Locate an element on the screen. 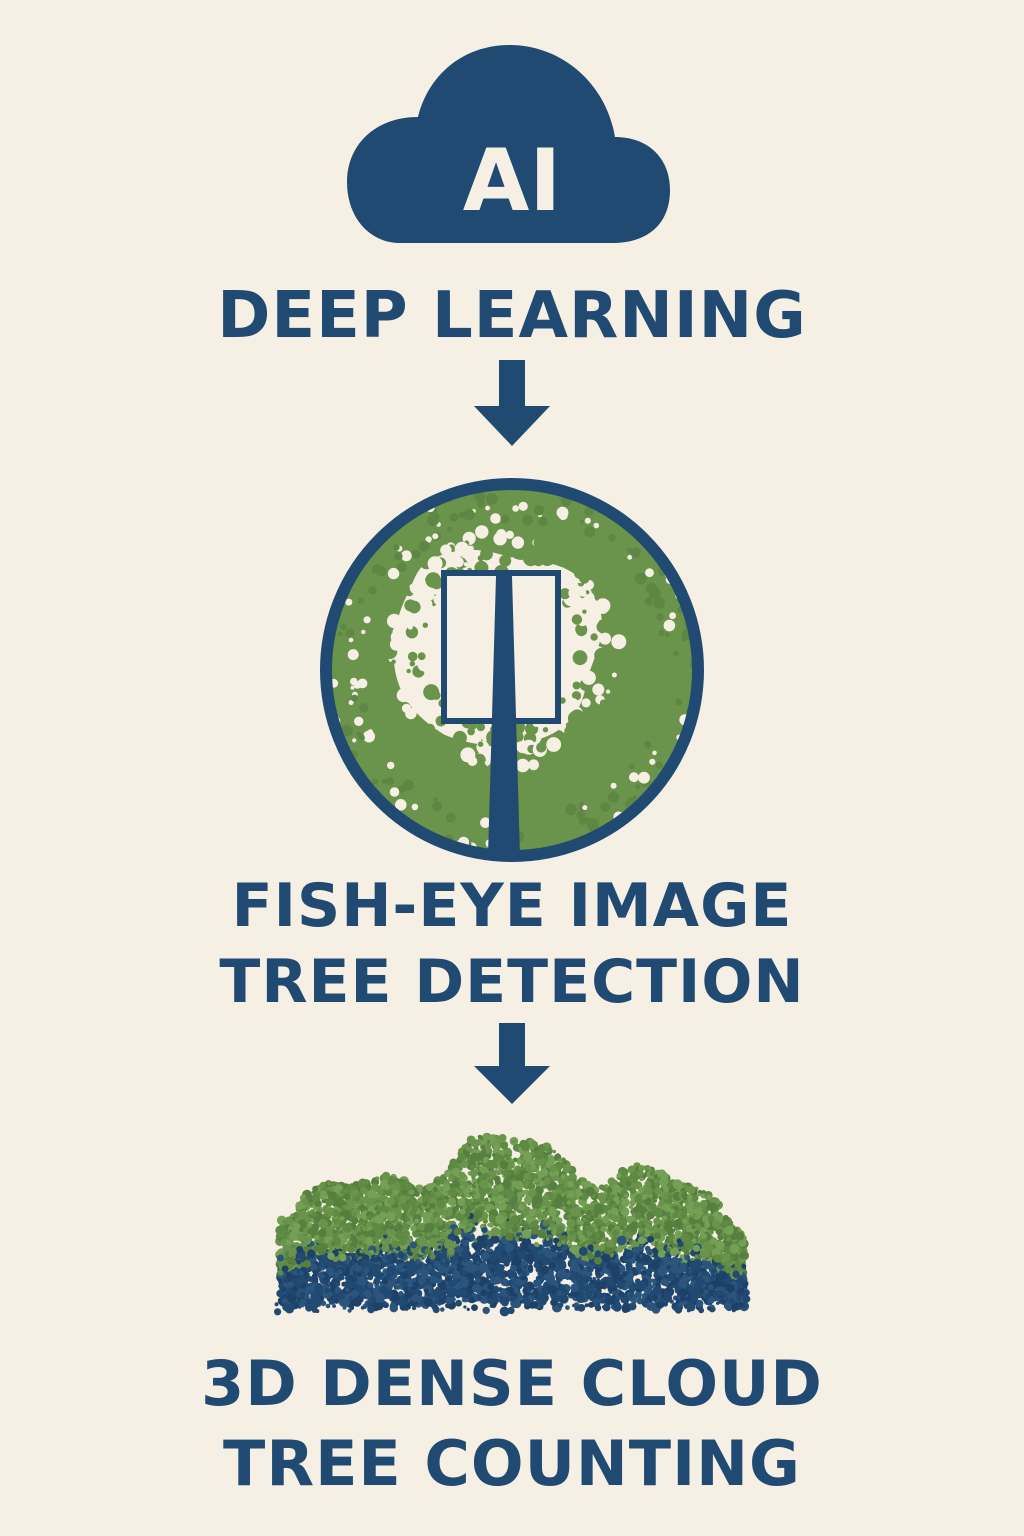  step-label-line: 3D DENSE CLOUD is located at coordinates (512, 1383).